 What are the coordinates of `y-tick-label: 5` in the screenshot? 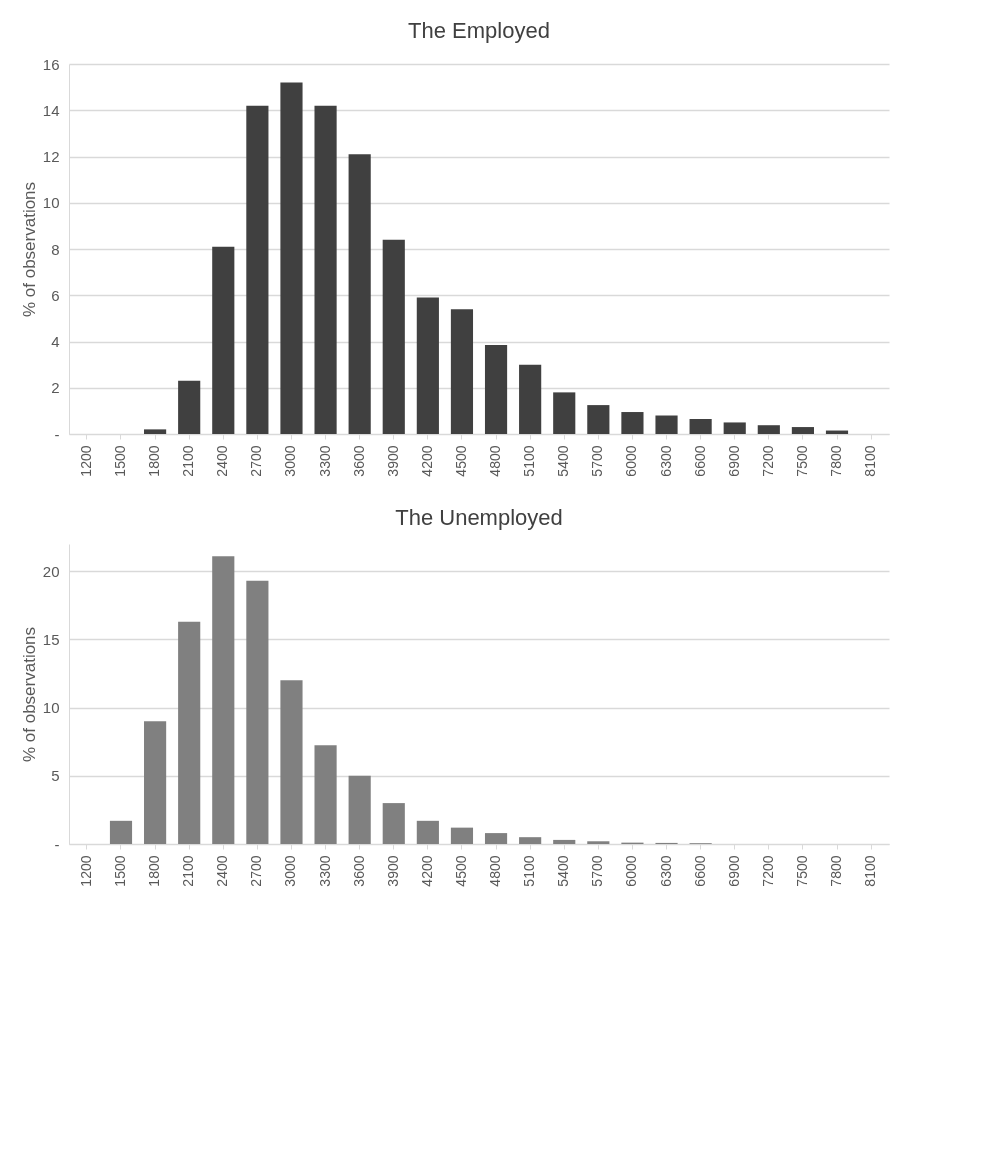 It's located at (55, 776).